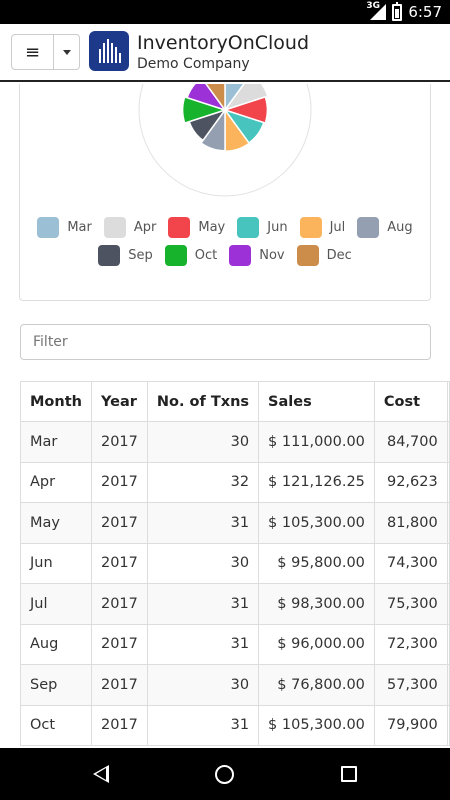 The image size is (450, 800). I want to click on column-header-txns: No. of Txns, so click(203, 401).